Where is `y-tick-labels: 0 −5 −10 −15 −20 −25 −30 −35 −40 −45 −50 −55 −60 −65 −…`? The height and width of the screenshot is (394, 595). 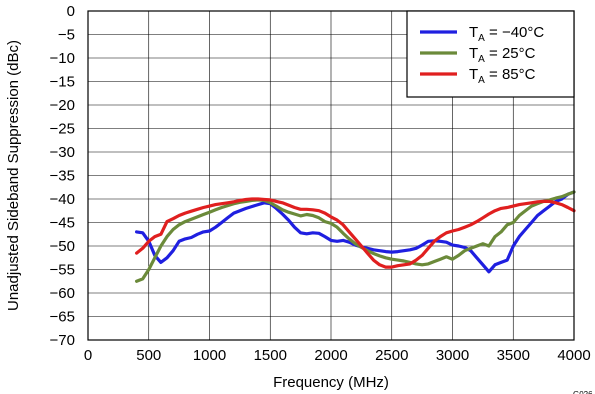
y-tick-labels: 0 −5 −10 −15 −20 −25 −30 −35 −40 −45 −50 −55 −60 −65 −… is located at coordinates (62, 176).